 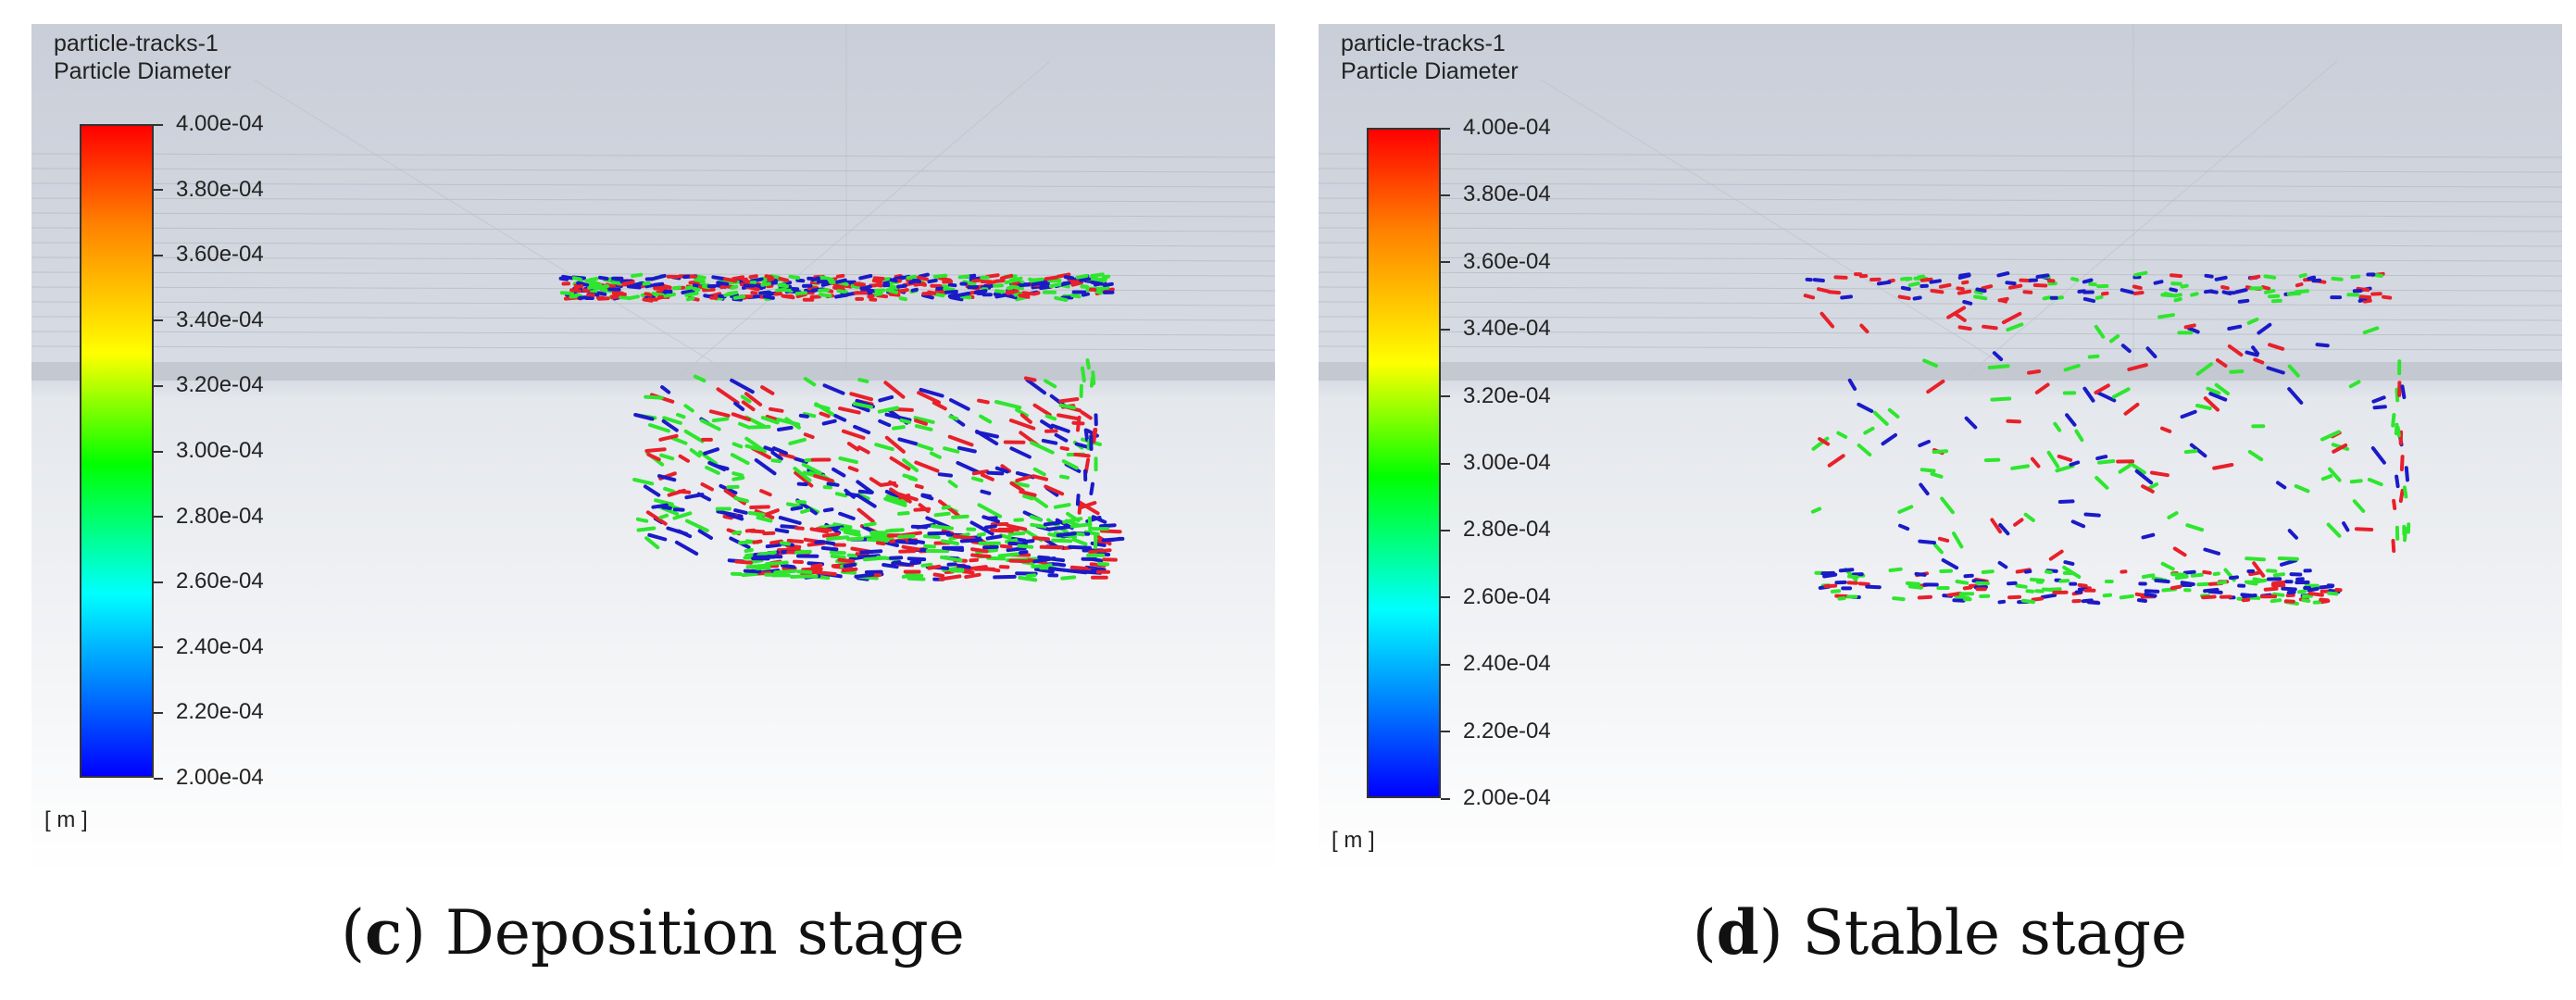 I want to click on colorbar-tick-label: 3.80e-04, so click(x=209, y=190).